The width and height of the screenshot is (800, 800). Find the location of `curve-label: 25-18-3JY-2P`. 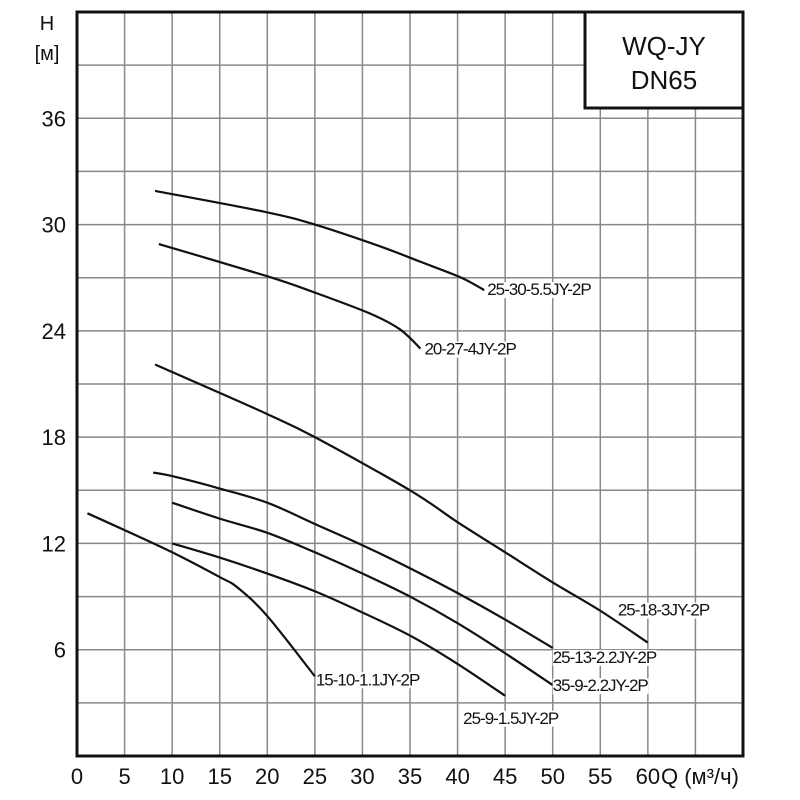

curve-label: 25-18-3JY-2P is located at coordinates (664, 610).